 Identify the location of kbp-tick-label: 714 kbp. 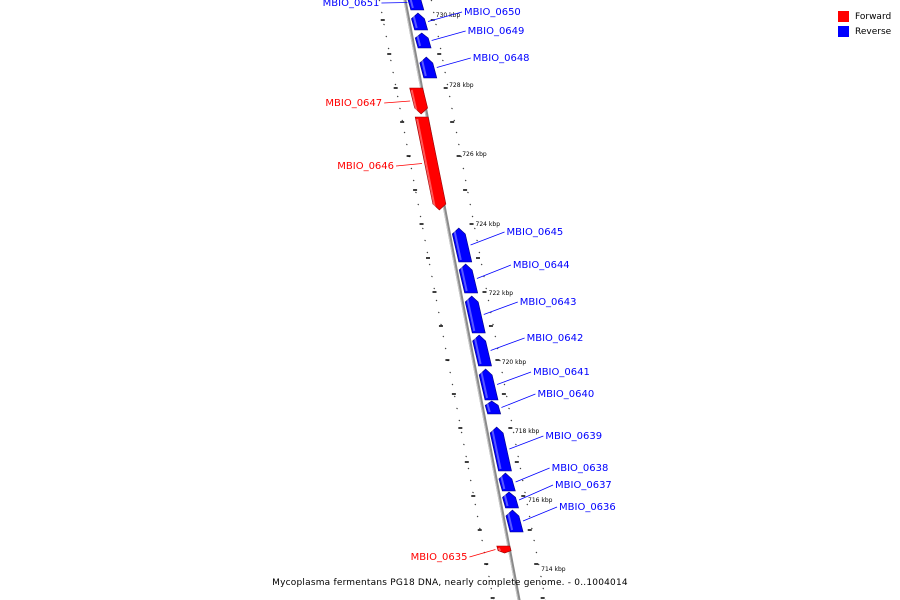
(553, 569).